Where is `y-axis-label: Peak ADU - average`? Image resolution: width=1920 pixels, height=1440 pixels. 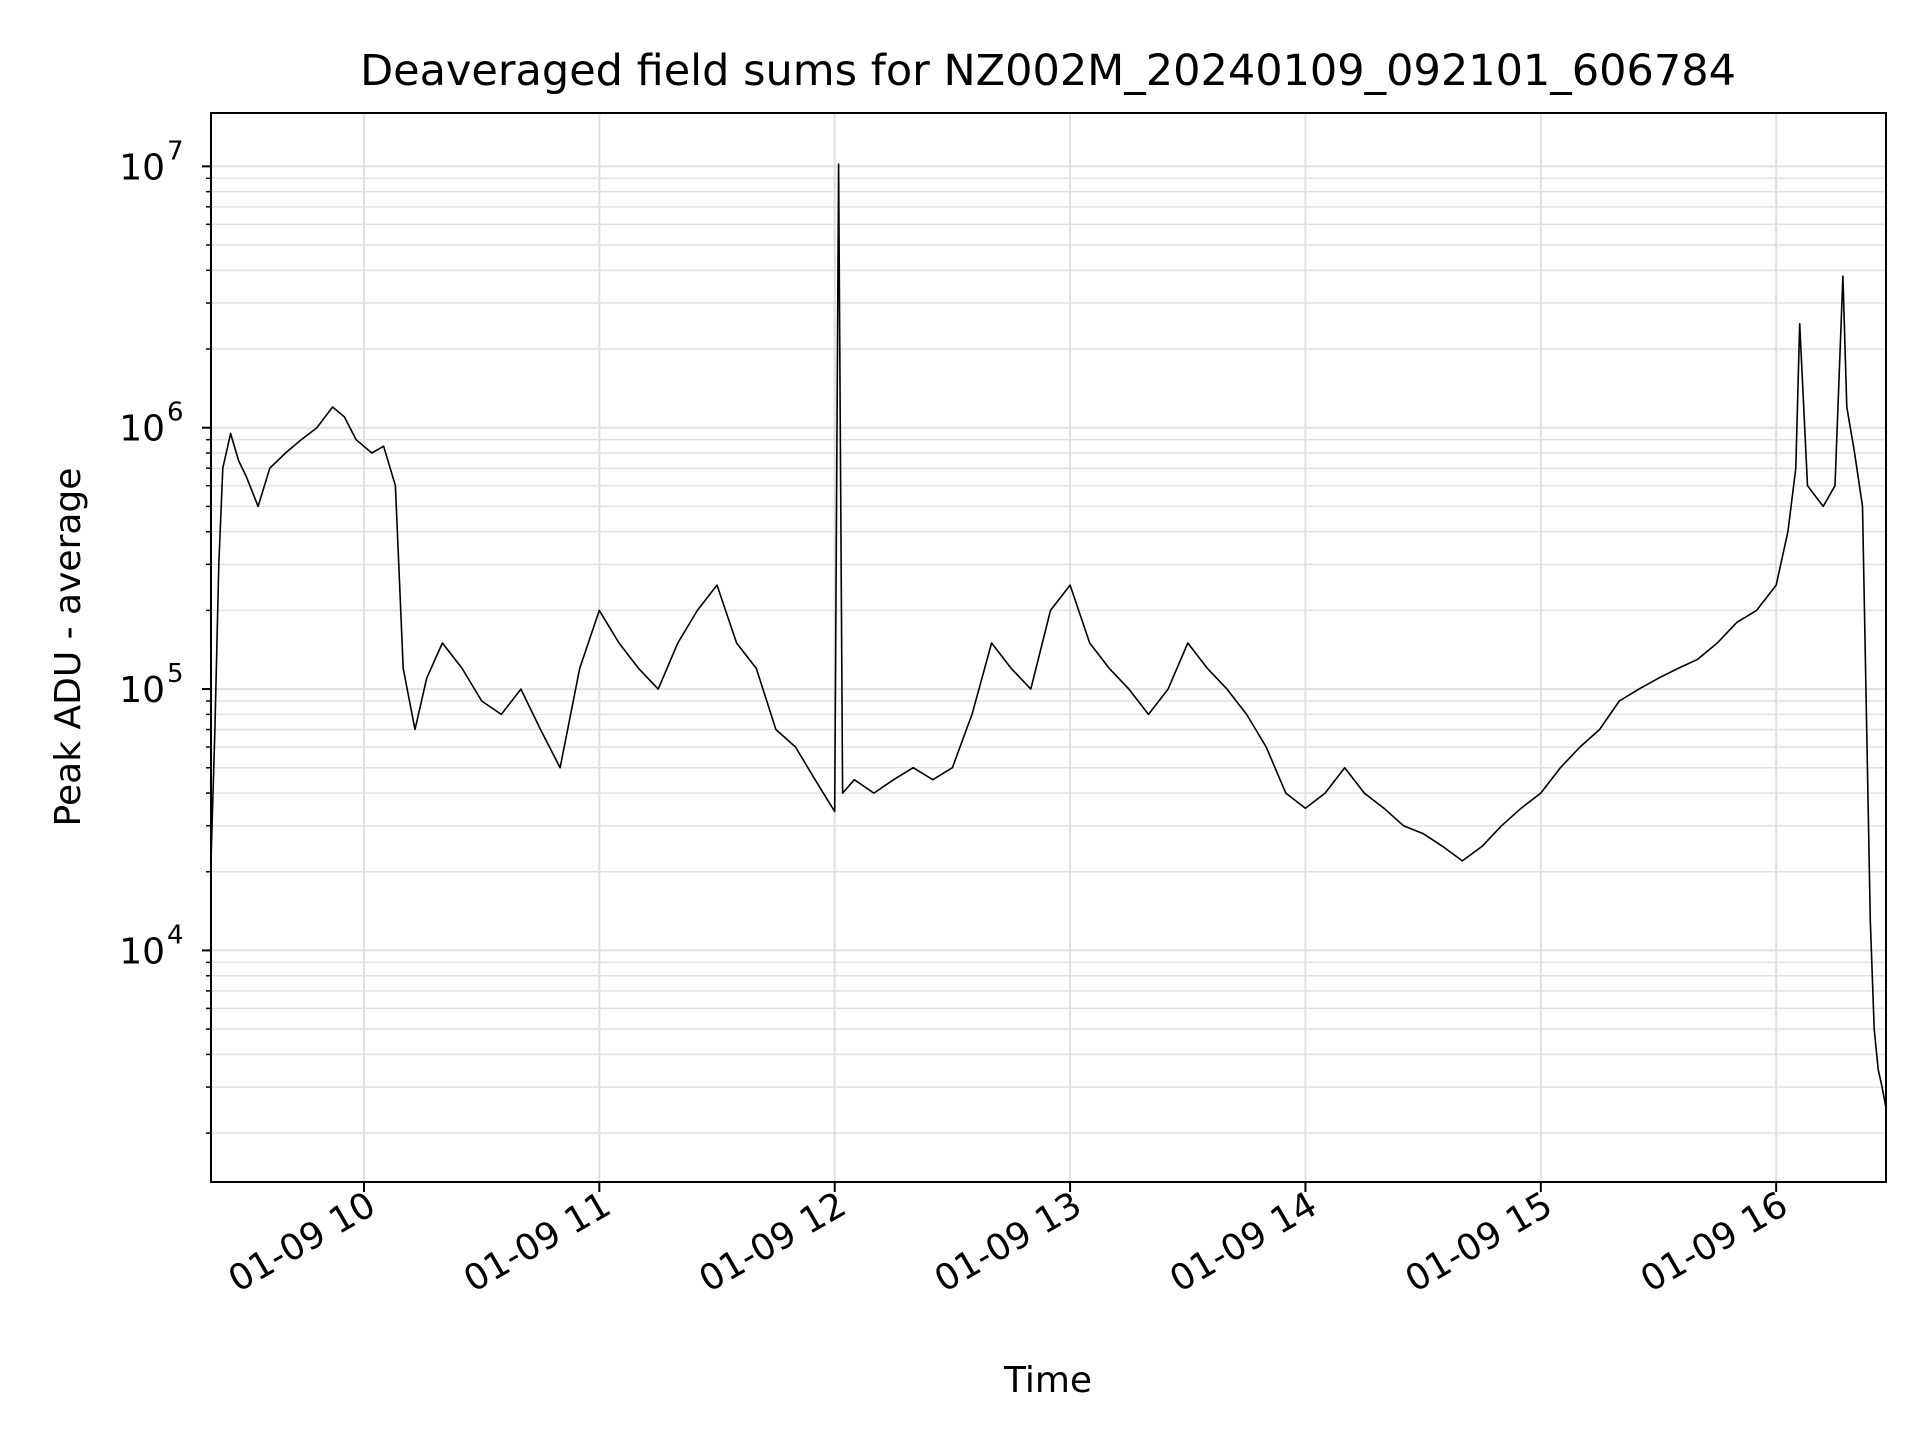
y-axis-label: Peak ADU - average is located at coordinates (68, 647).